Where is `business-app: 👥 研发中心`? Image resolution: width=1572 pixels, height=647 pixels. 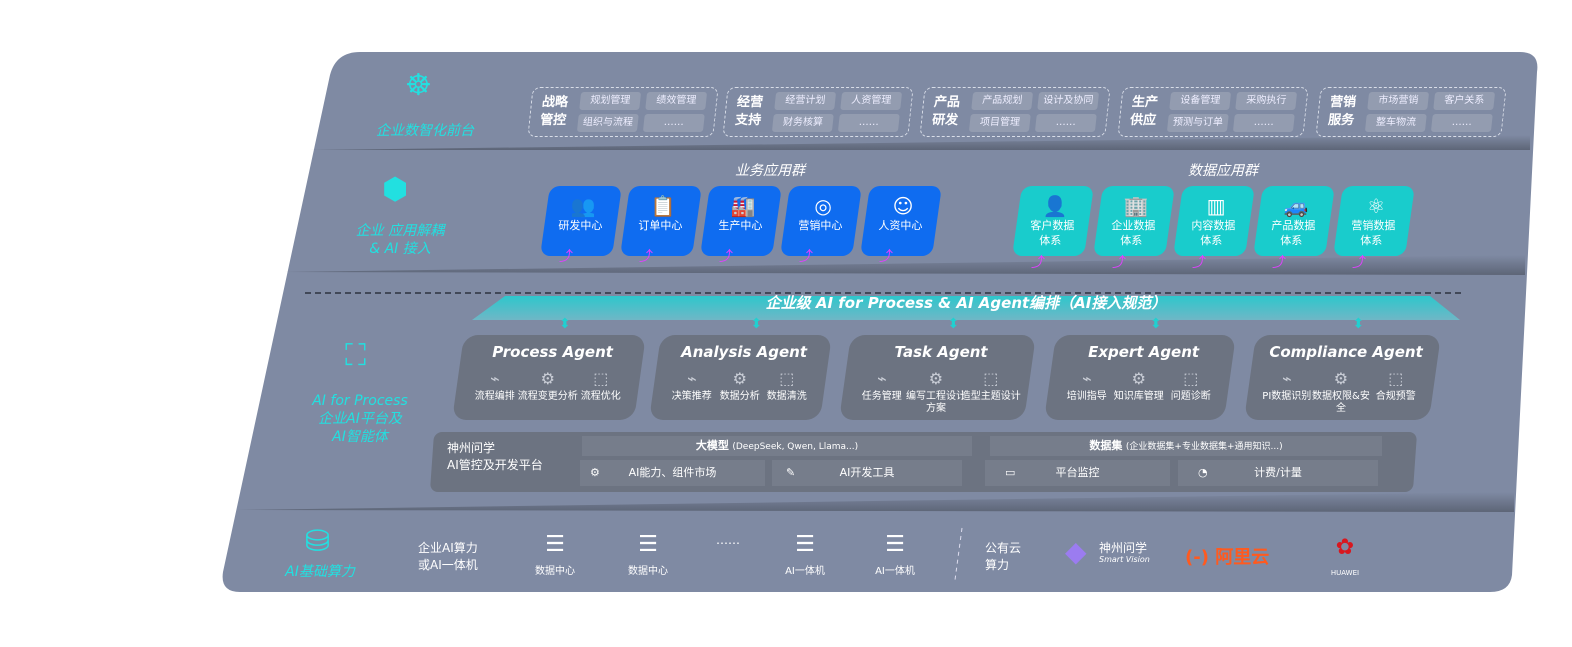 business-app: 👥 研发中心 is located at coordinates (581, 221).